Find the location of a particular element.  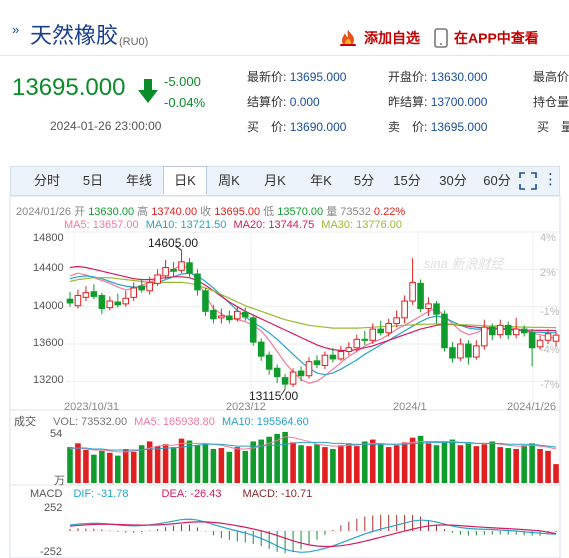

tab-weekly-k: 周K is located at coordinates (229, 180).